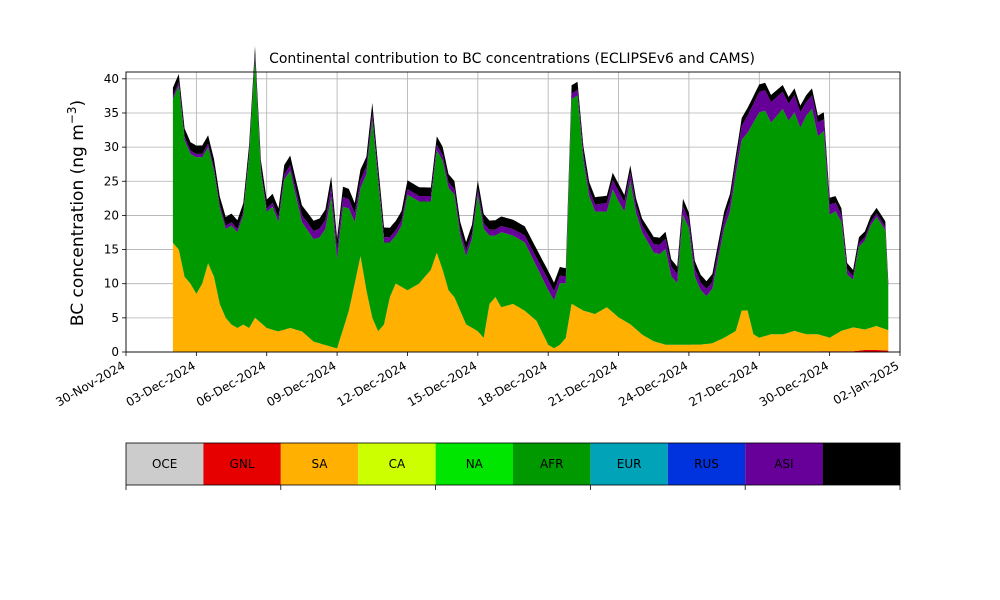 The width and height of the screenshot is (1000, 600). Describe the element at coordinates (90, 383) in the screenshot. I see `x-tick-label: 30-Nov-2024` at that location.